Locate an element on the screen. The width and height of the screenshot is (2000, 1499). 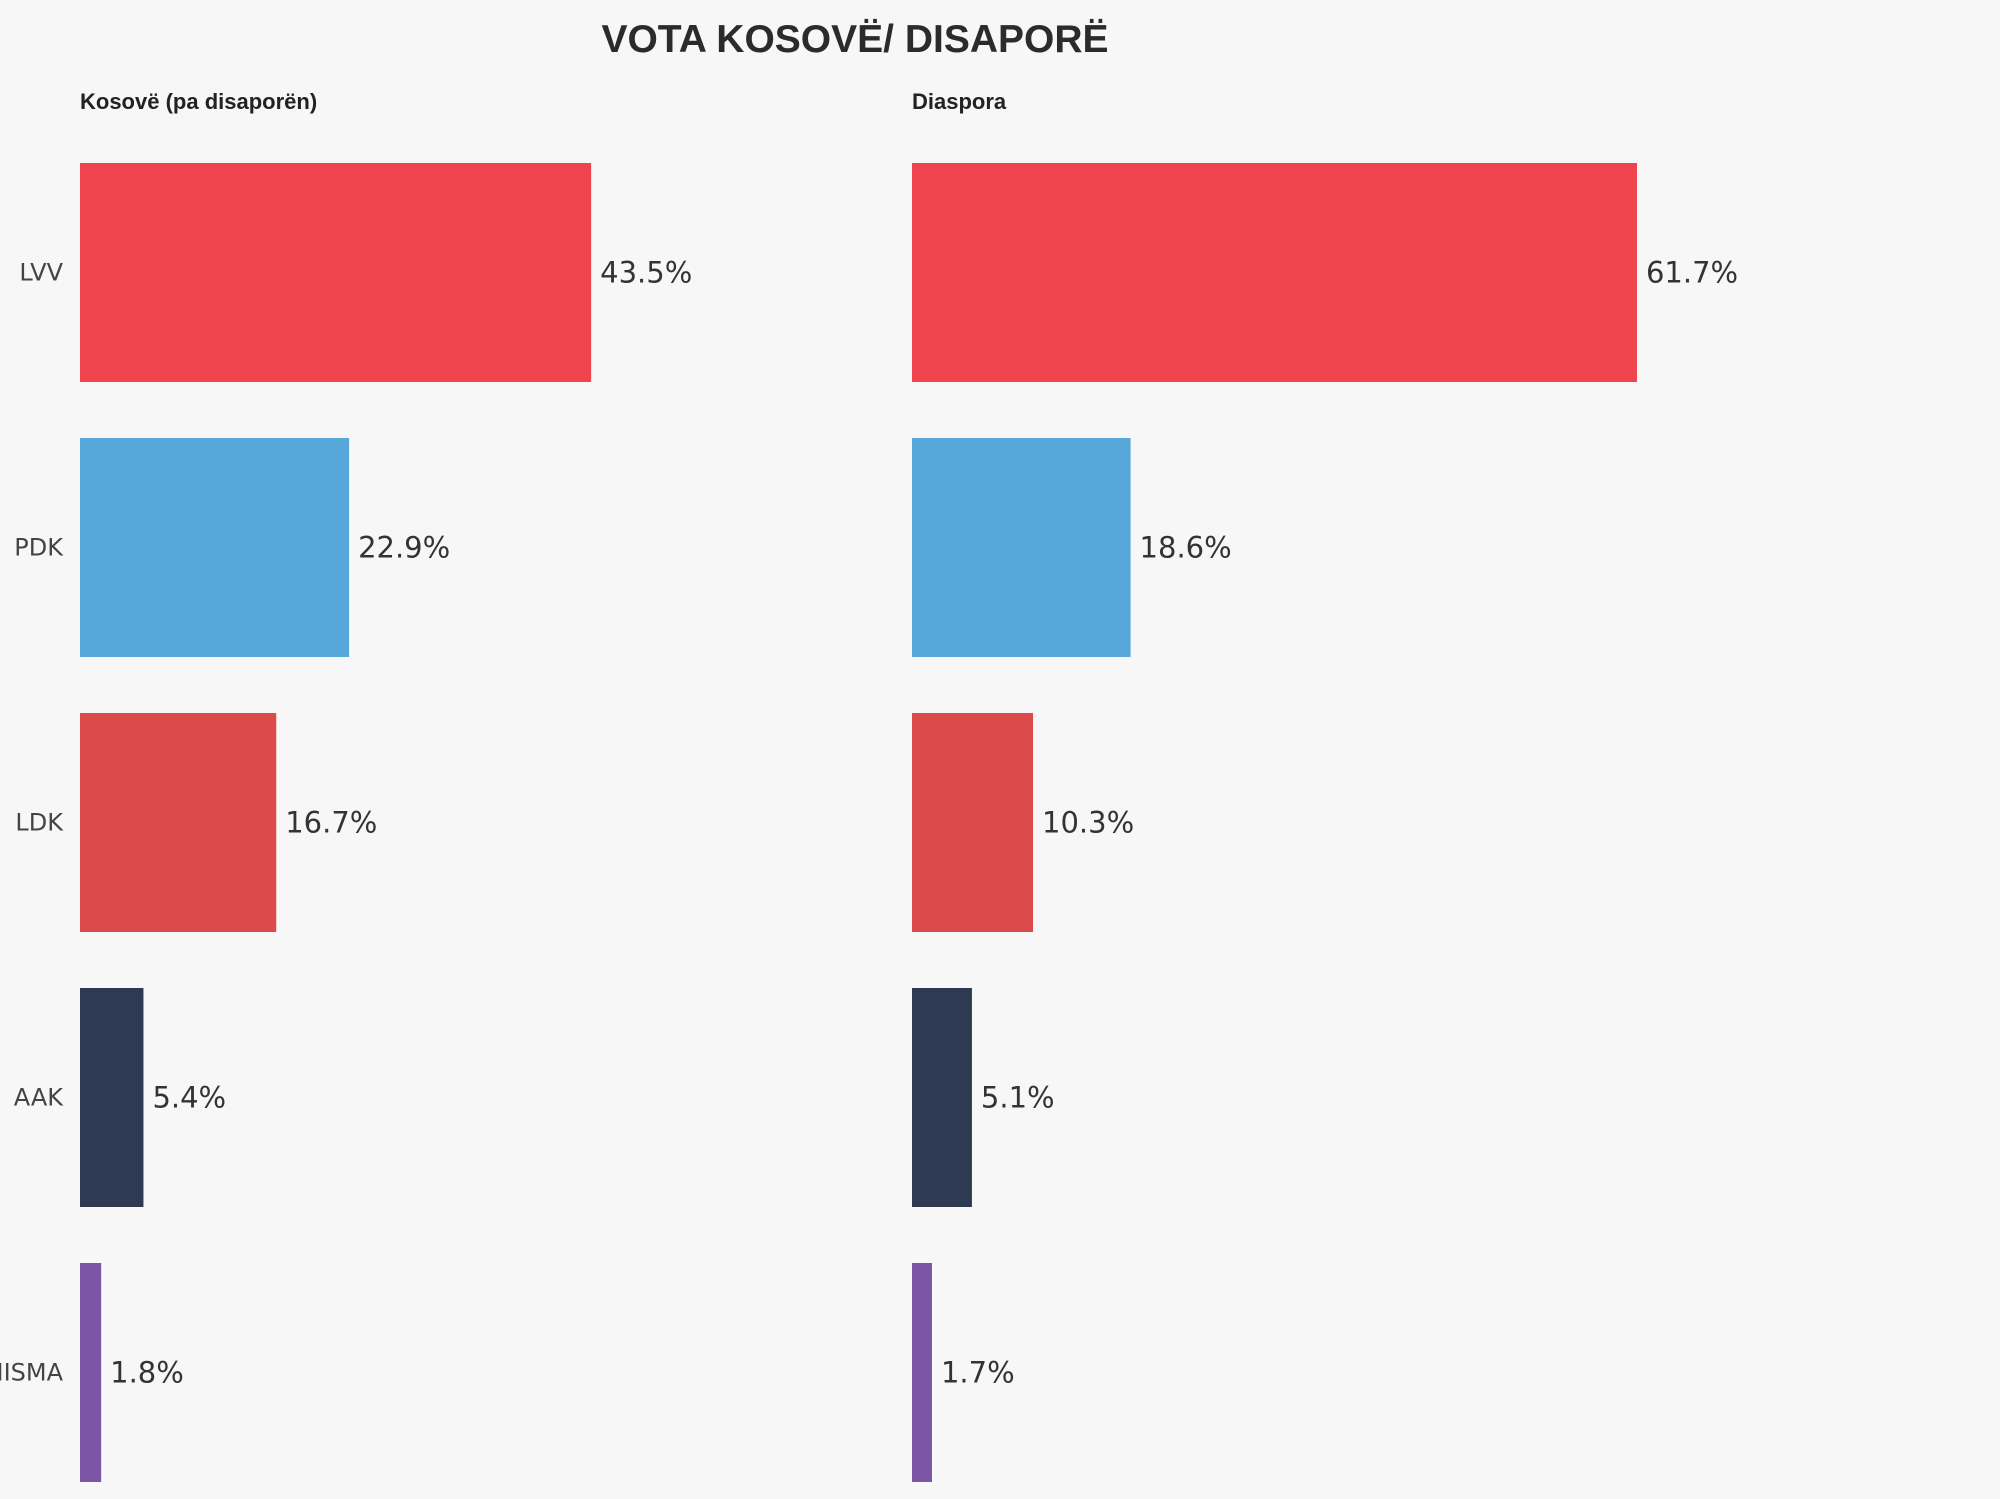
value-label-diaspora-aak: 5.1% is located at coordinates (1018, 1098).